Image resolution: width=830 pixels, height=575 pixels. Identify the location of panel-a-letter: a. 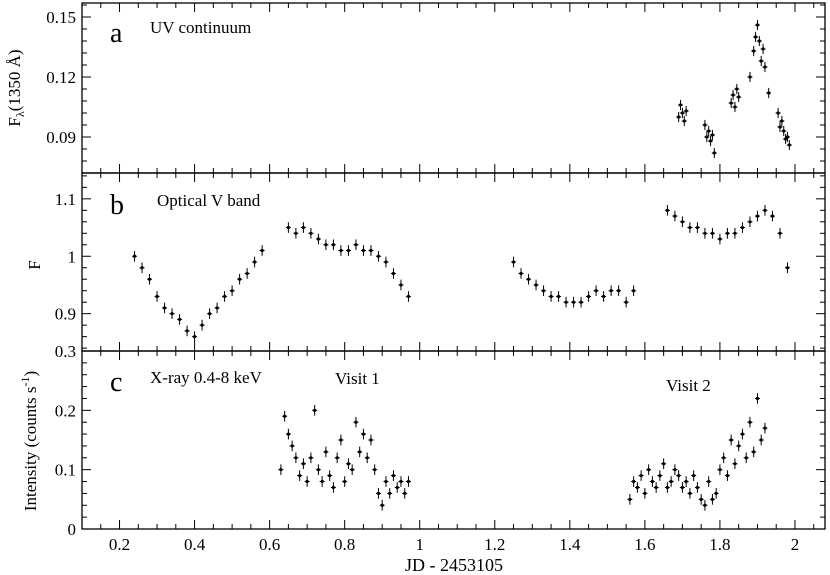
(116, 33).